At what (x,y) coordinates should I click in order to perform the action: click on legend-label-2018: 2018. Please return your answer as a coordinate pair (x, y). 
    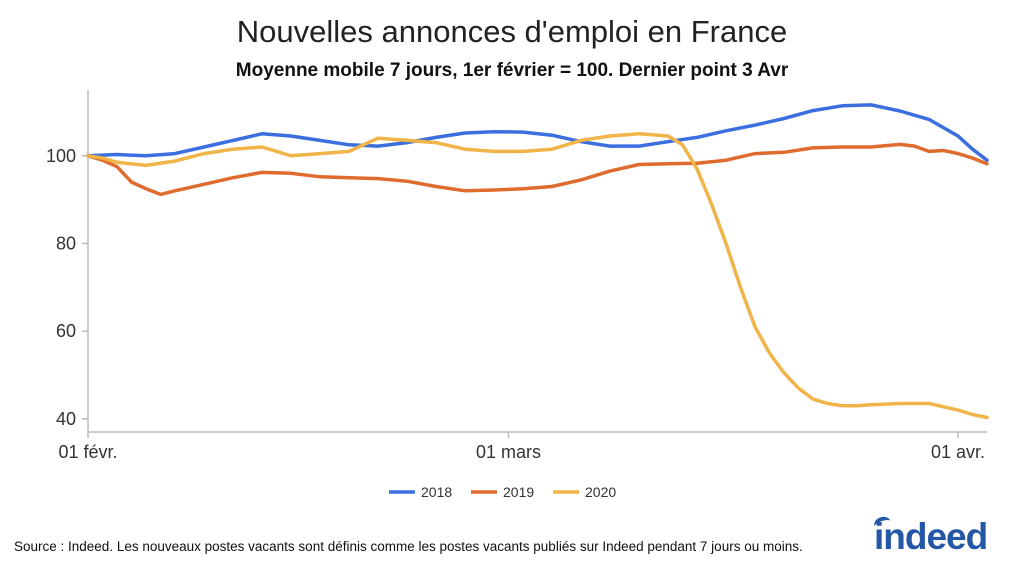
    Looking at the image, I should click on (436, 492).